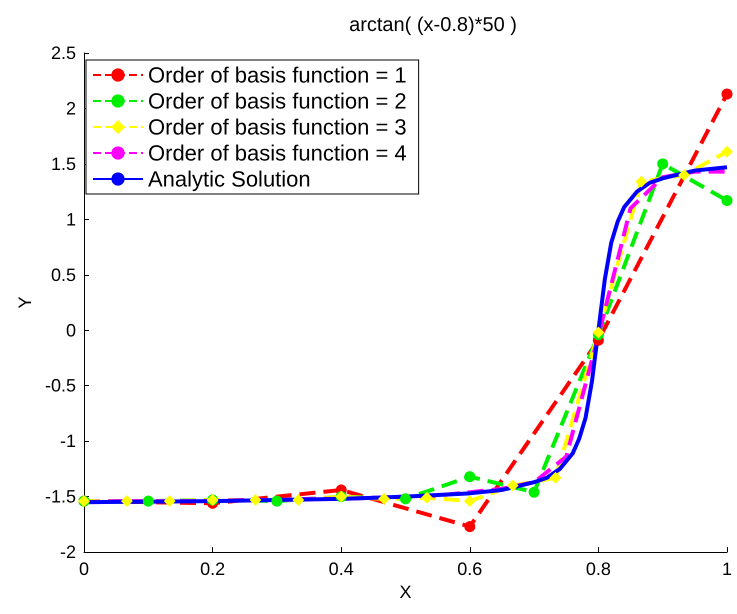  I want to click on y-tick-label: -1, so click(68, 441).